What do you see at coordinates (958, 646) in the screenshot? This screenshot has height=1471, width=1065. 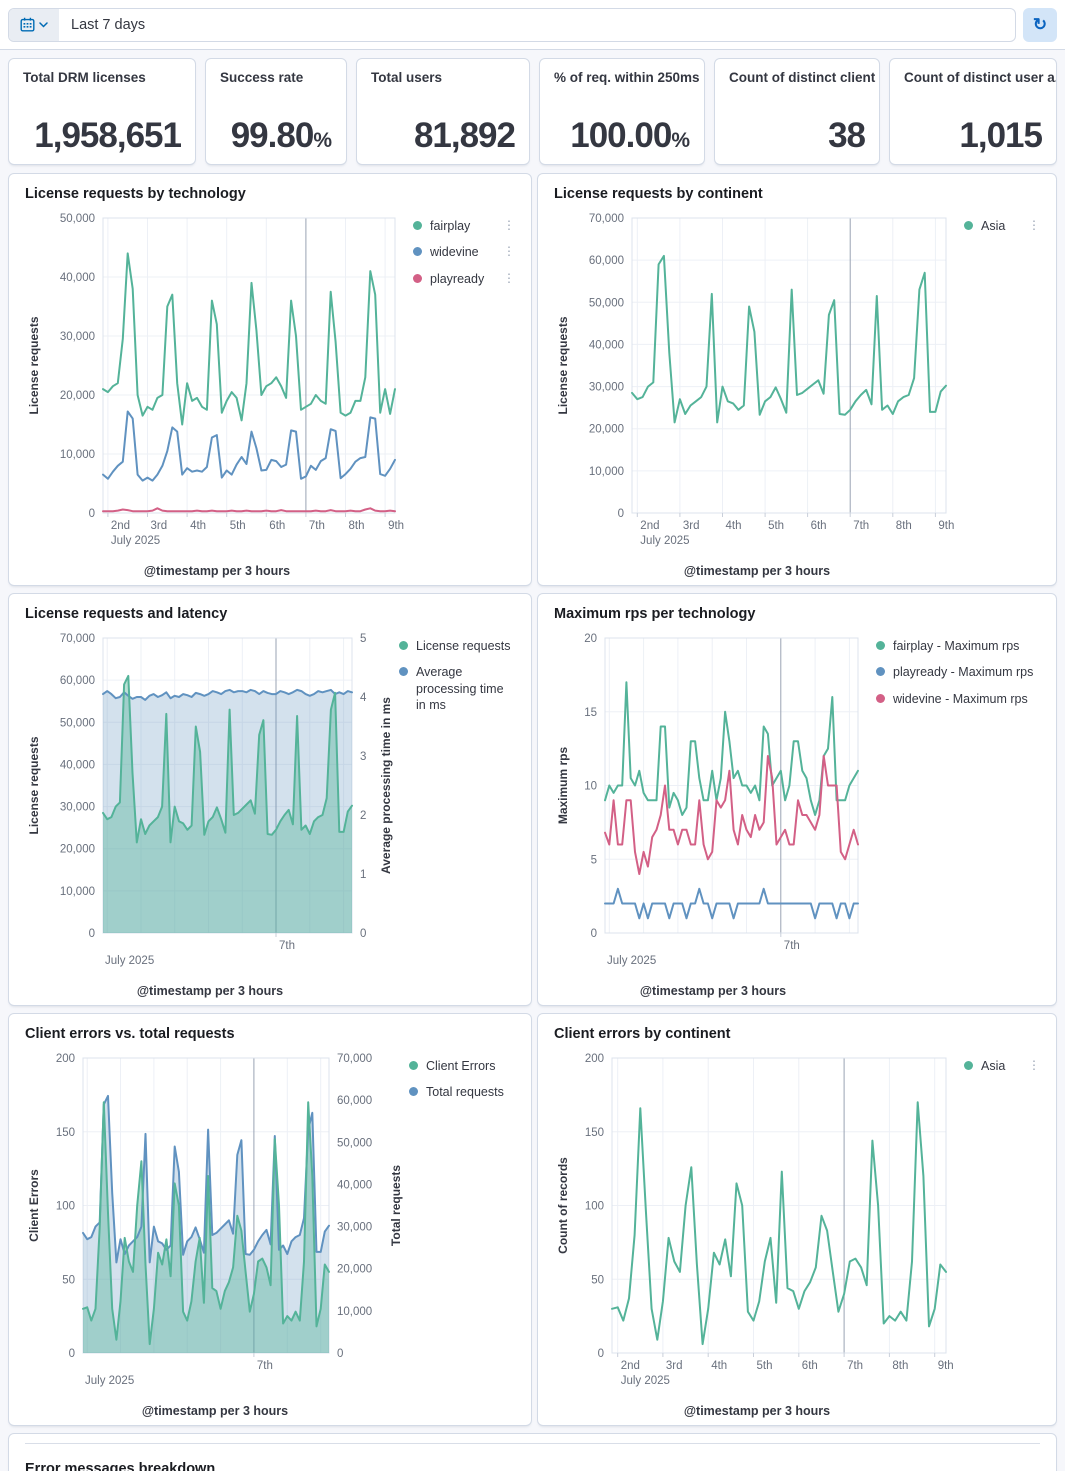 I see `legend-item: fairplay - Maximum rps` at bounding box center [958, 646].